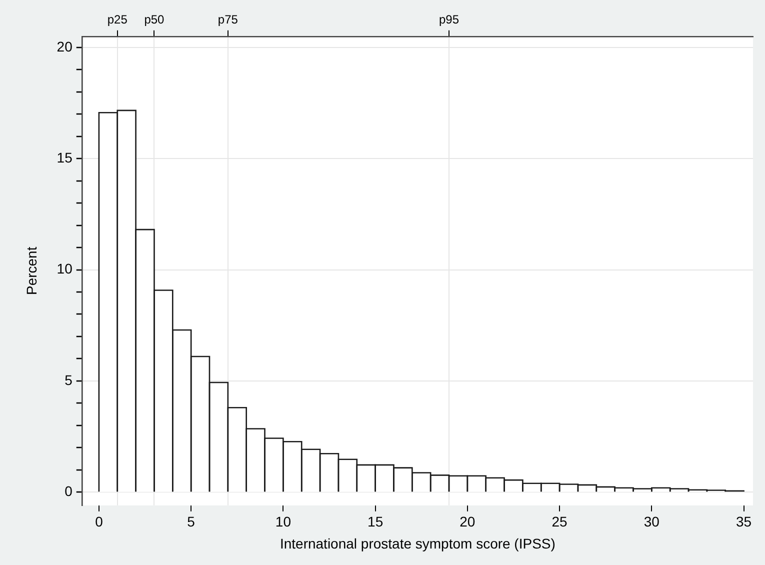 Image resolution: width=765 pixels, height=565 pixels. What do you see at coordinates (31, 271) in the screenshot?
I see `y-axis-title: Percent` at bounding box center [31, 271].